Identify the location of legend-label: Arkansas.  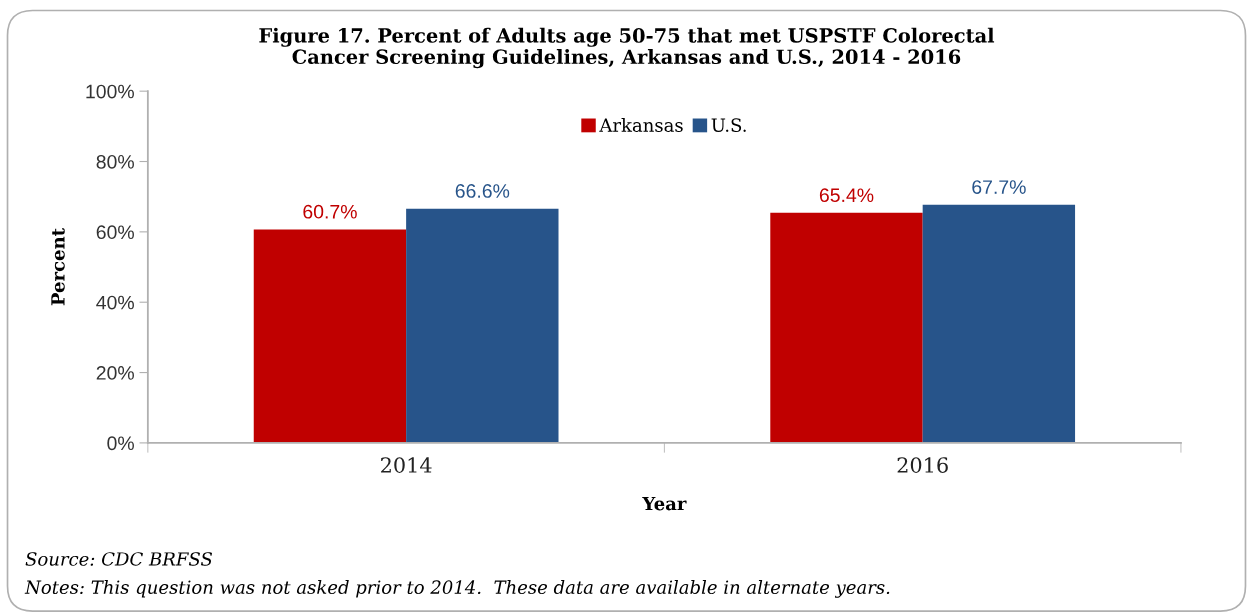
(641, 124).